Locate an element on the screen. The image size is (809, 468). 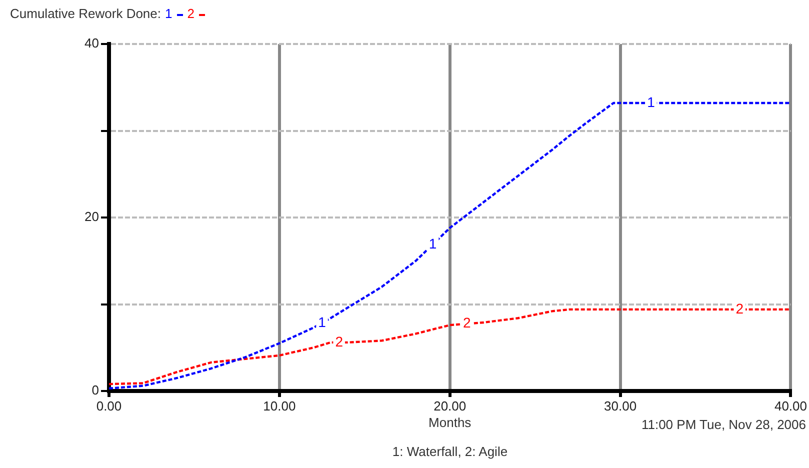
text: 11:00 PM Tue, Nov 28, 2006 is located at coordinates (723, 424).